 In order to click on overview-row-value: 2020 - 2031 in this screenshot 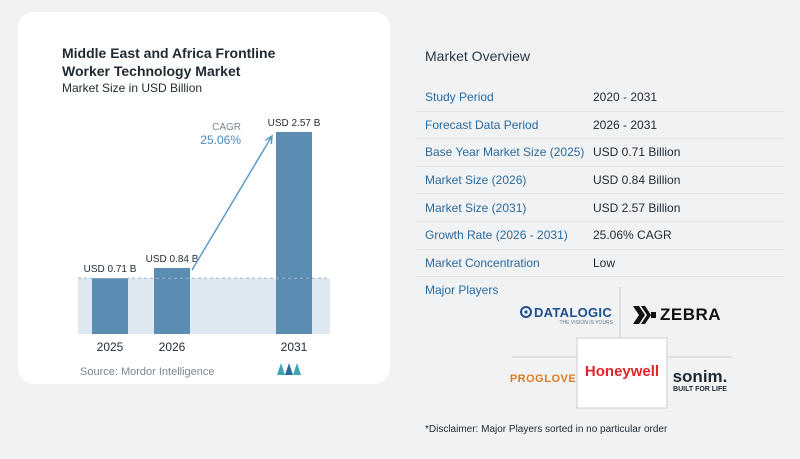, I will do `click(625, 97)`.